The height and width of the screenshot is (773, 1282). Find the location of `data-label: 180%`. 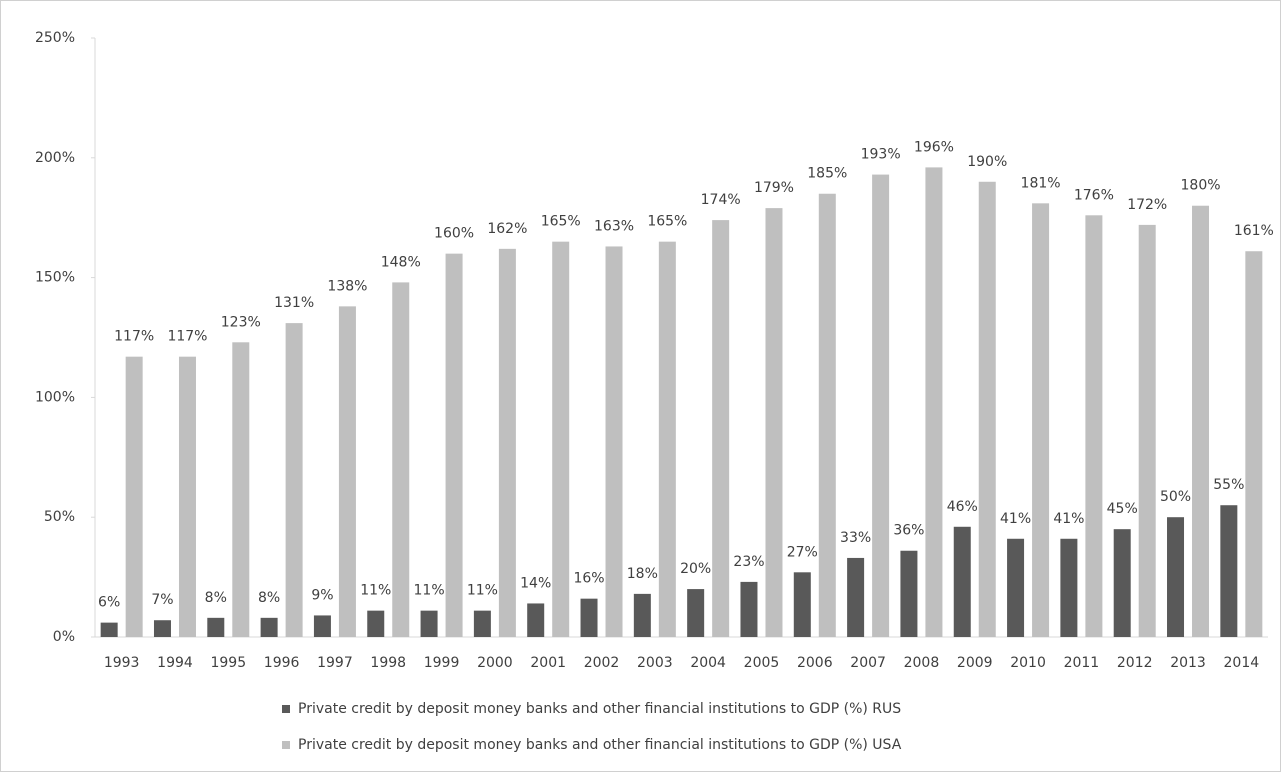

data-label: 180% is located at coordinates (1201, 186).